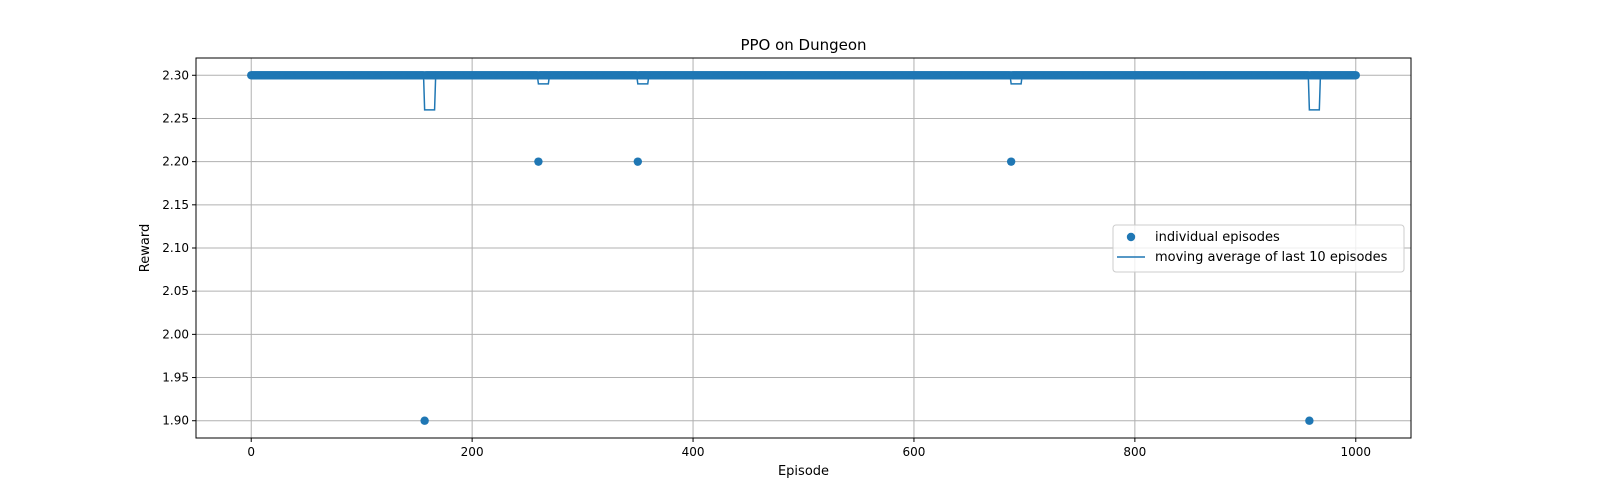  What do you see at coordinates (175, 378) in the screenshot?
I see `y-tick-label: 1.95` at bounding box center [175, 378].